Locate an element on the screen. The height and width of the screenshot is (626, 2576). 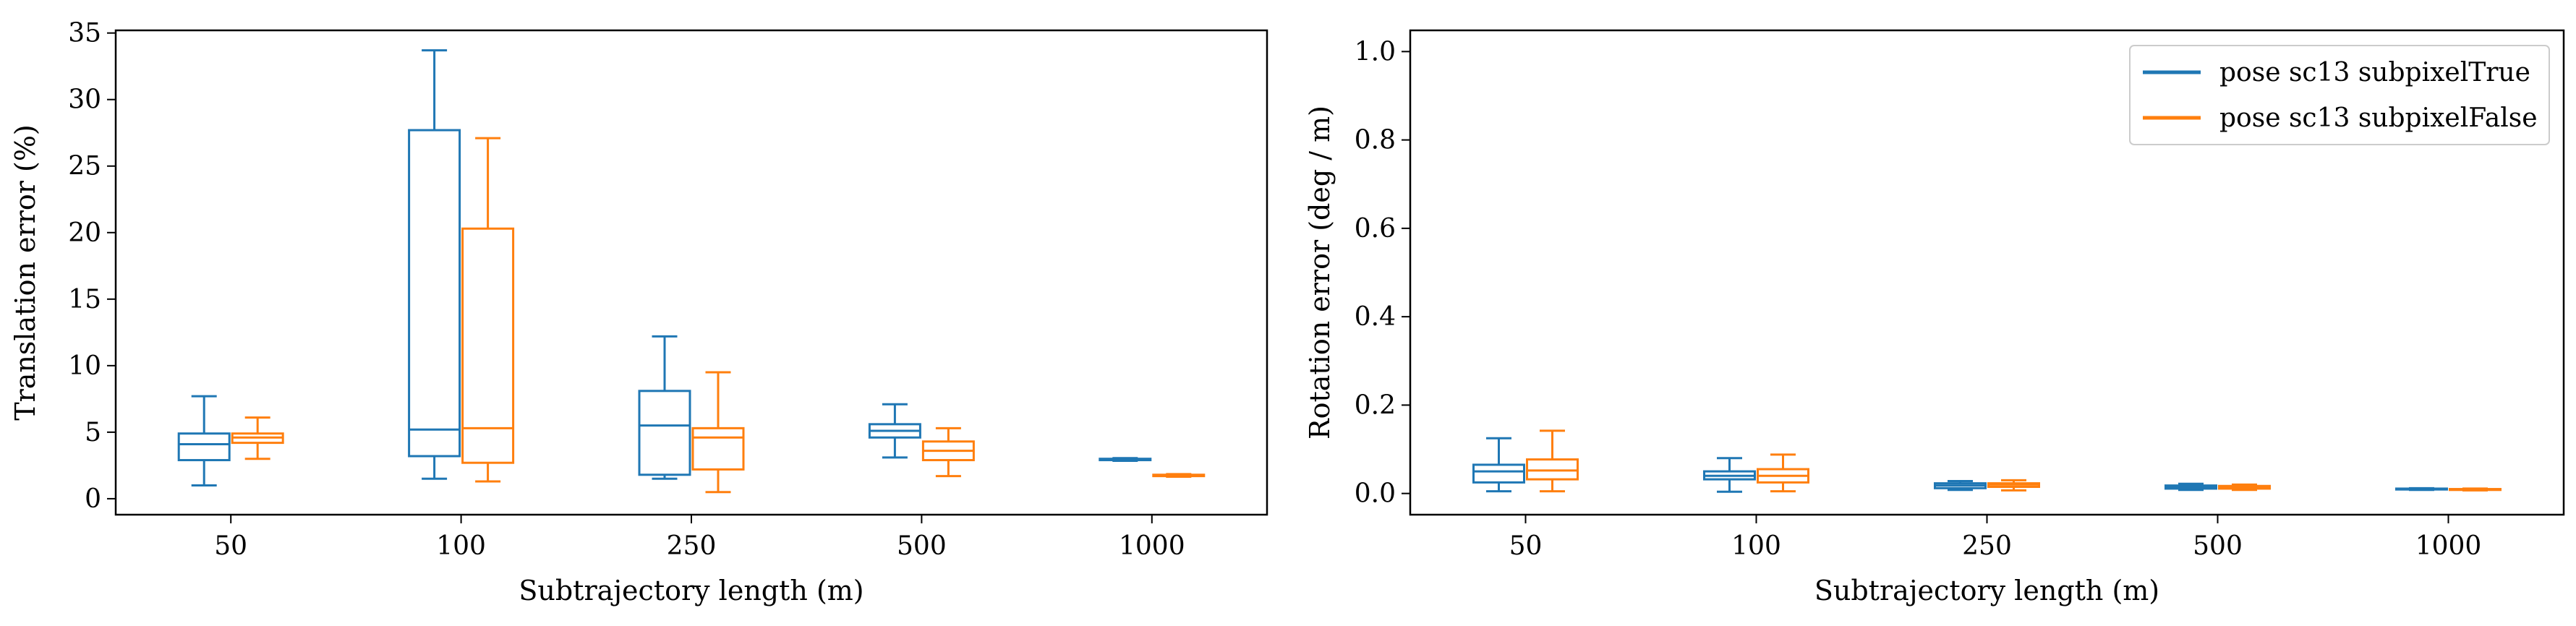
y-tick-label: 15 is located at coordinates (84, 300).